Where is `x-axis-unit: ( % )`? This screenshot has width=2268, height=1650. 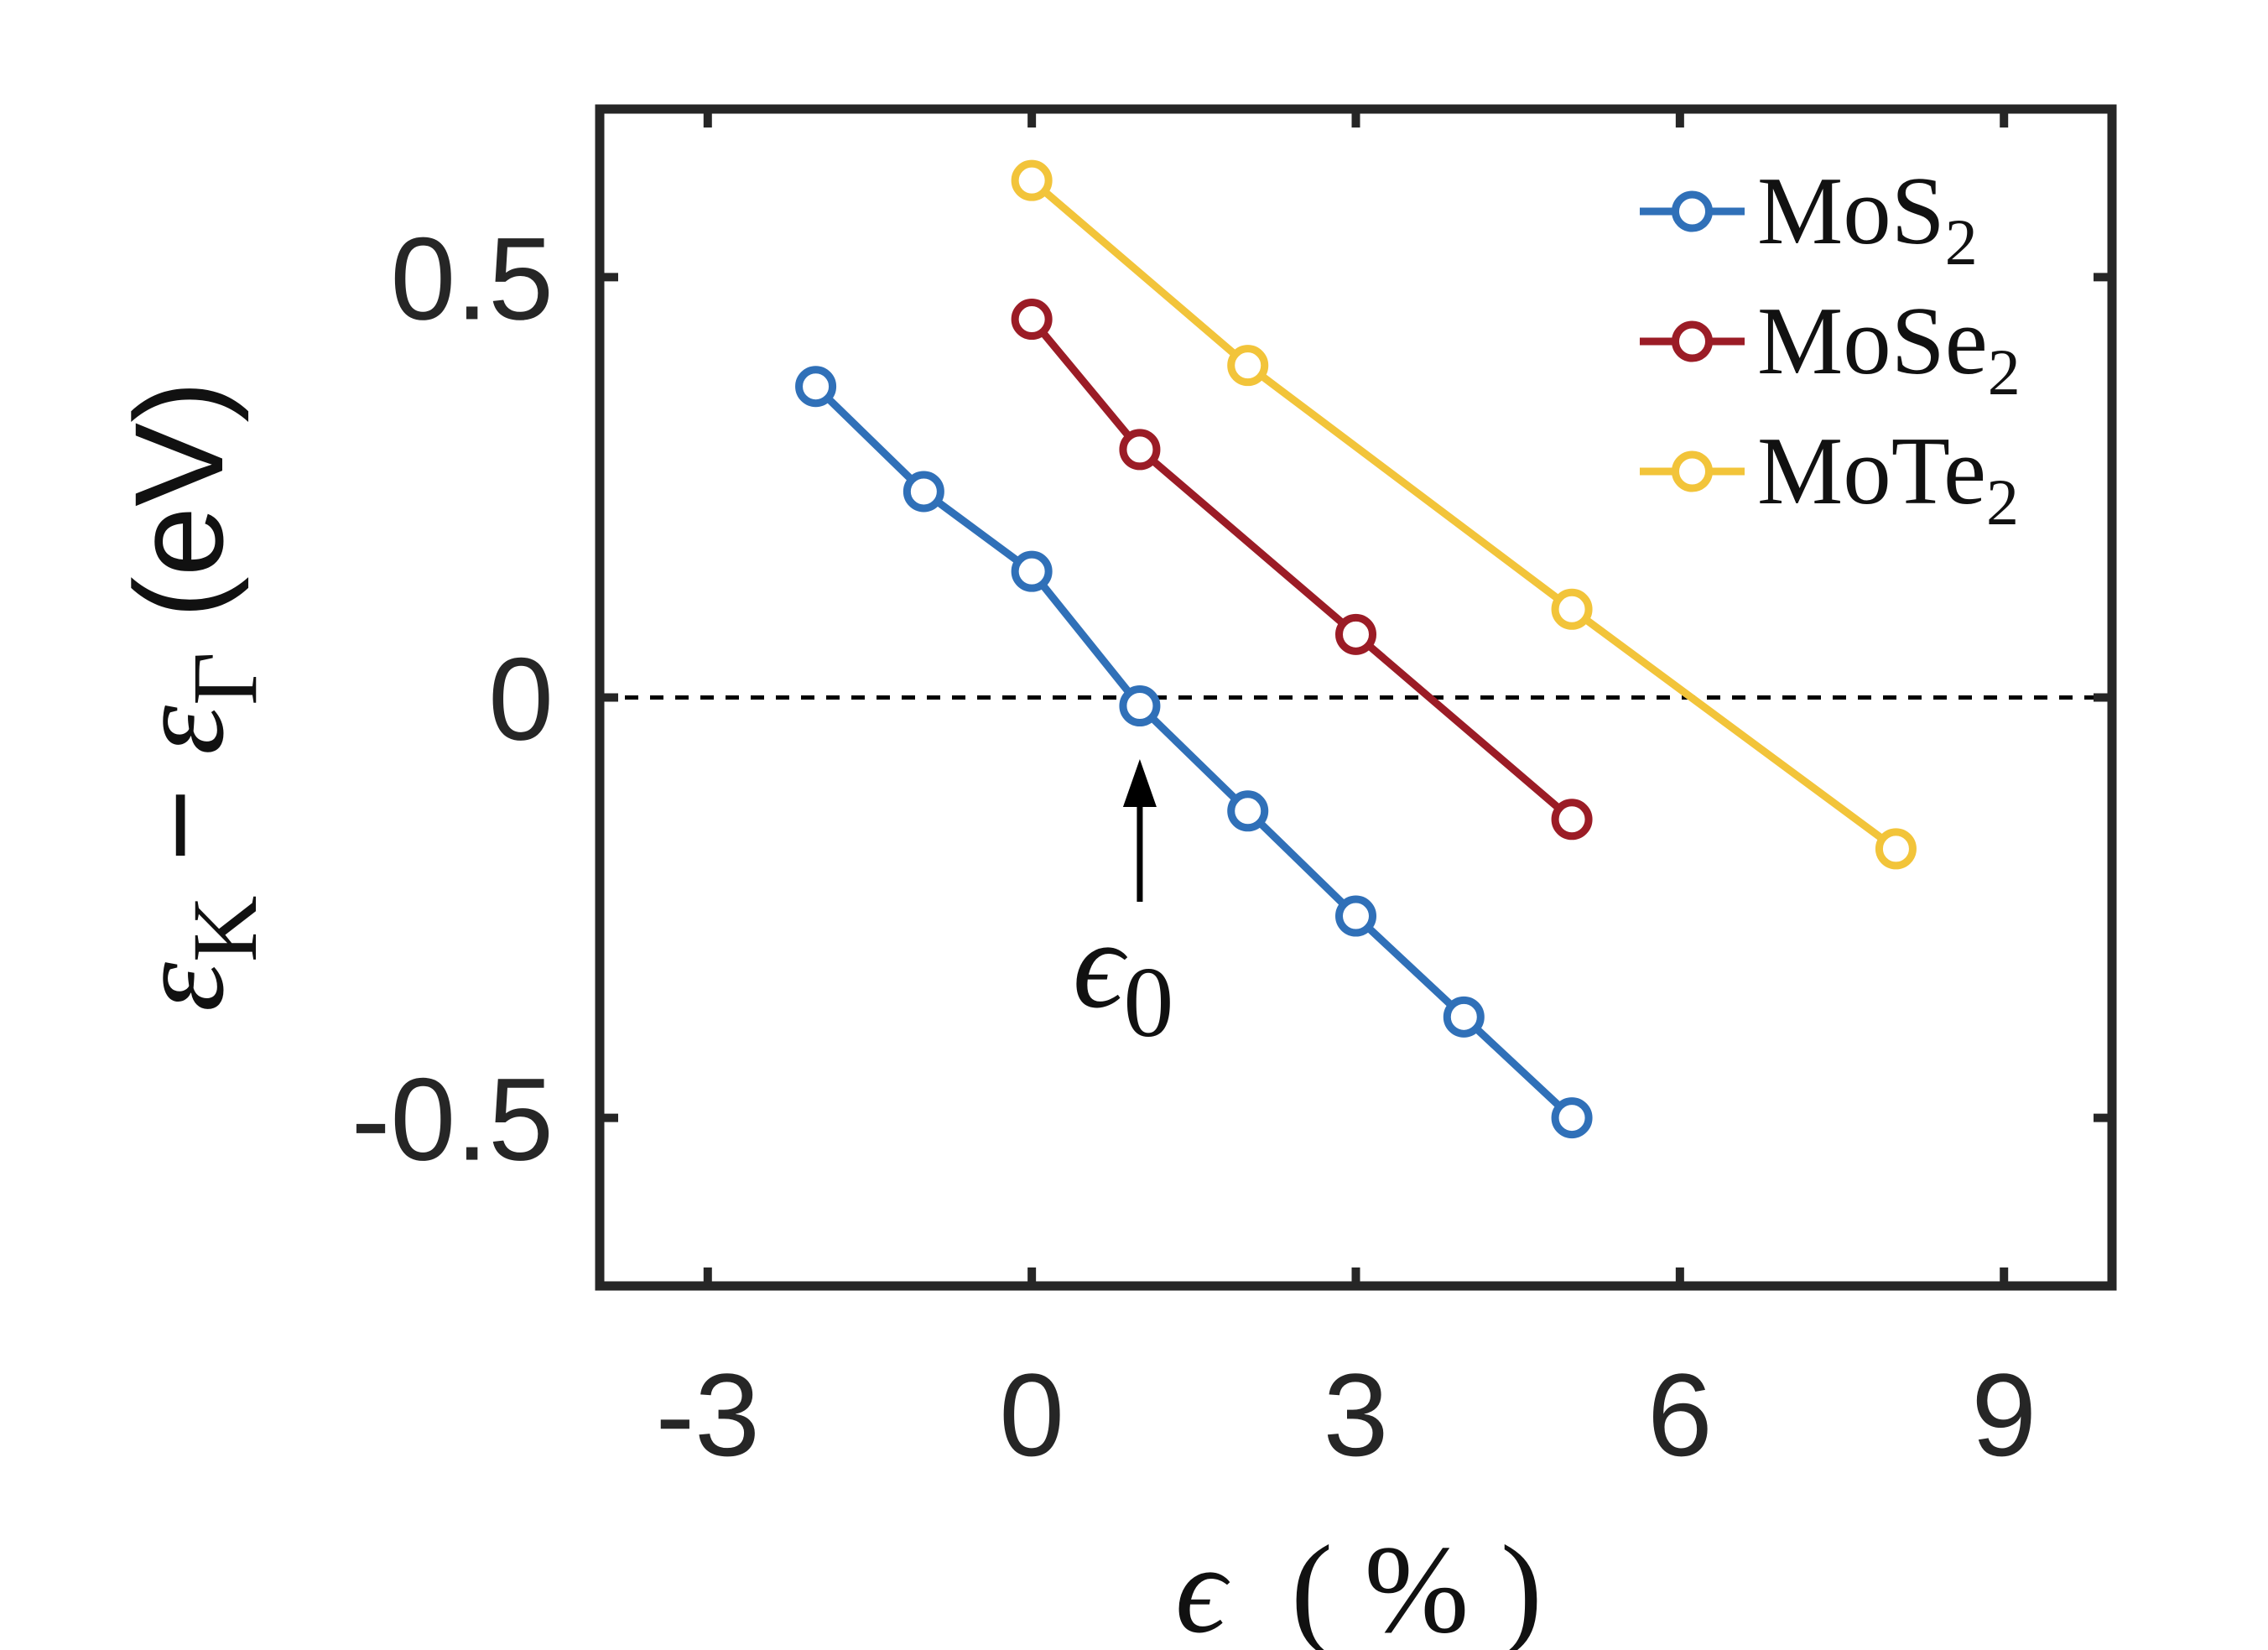
x-axis-unit: ( % ) is located at coordinates (1416, 1585).